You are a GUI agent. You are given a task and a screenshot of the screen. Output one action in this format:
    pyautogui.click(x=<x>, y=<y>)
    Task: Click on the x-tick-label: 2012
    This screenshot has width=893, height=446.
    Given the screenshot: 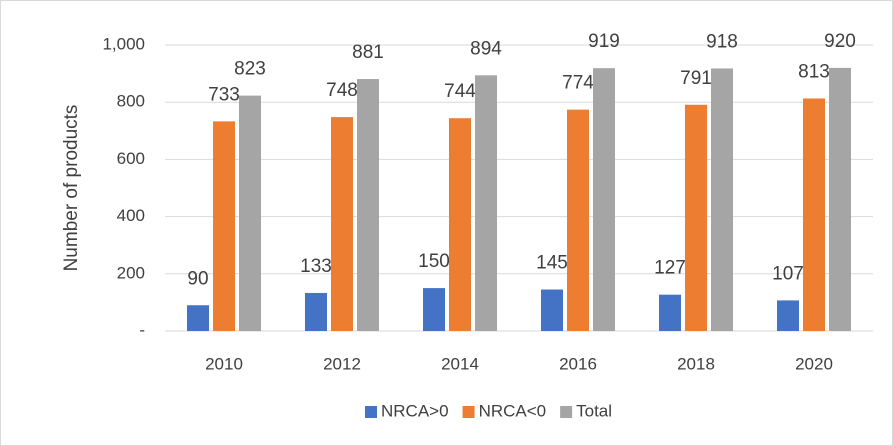 What is the action you would take?
    pyautogui.click(x=342, y=363)
    